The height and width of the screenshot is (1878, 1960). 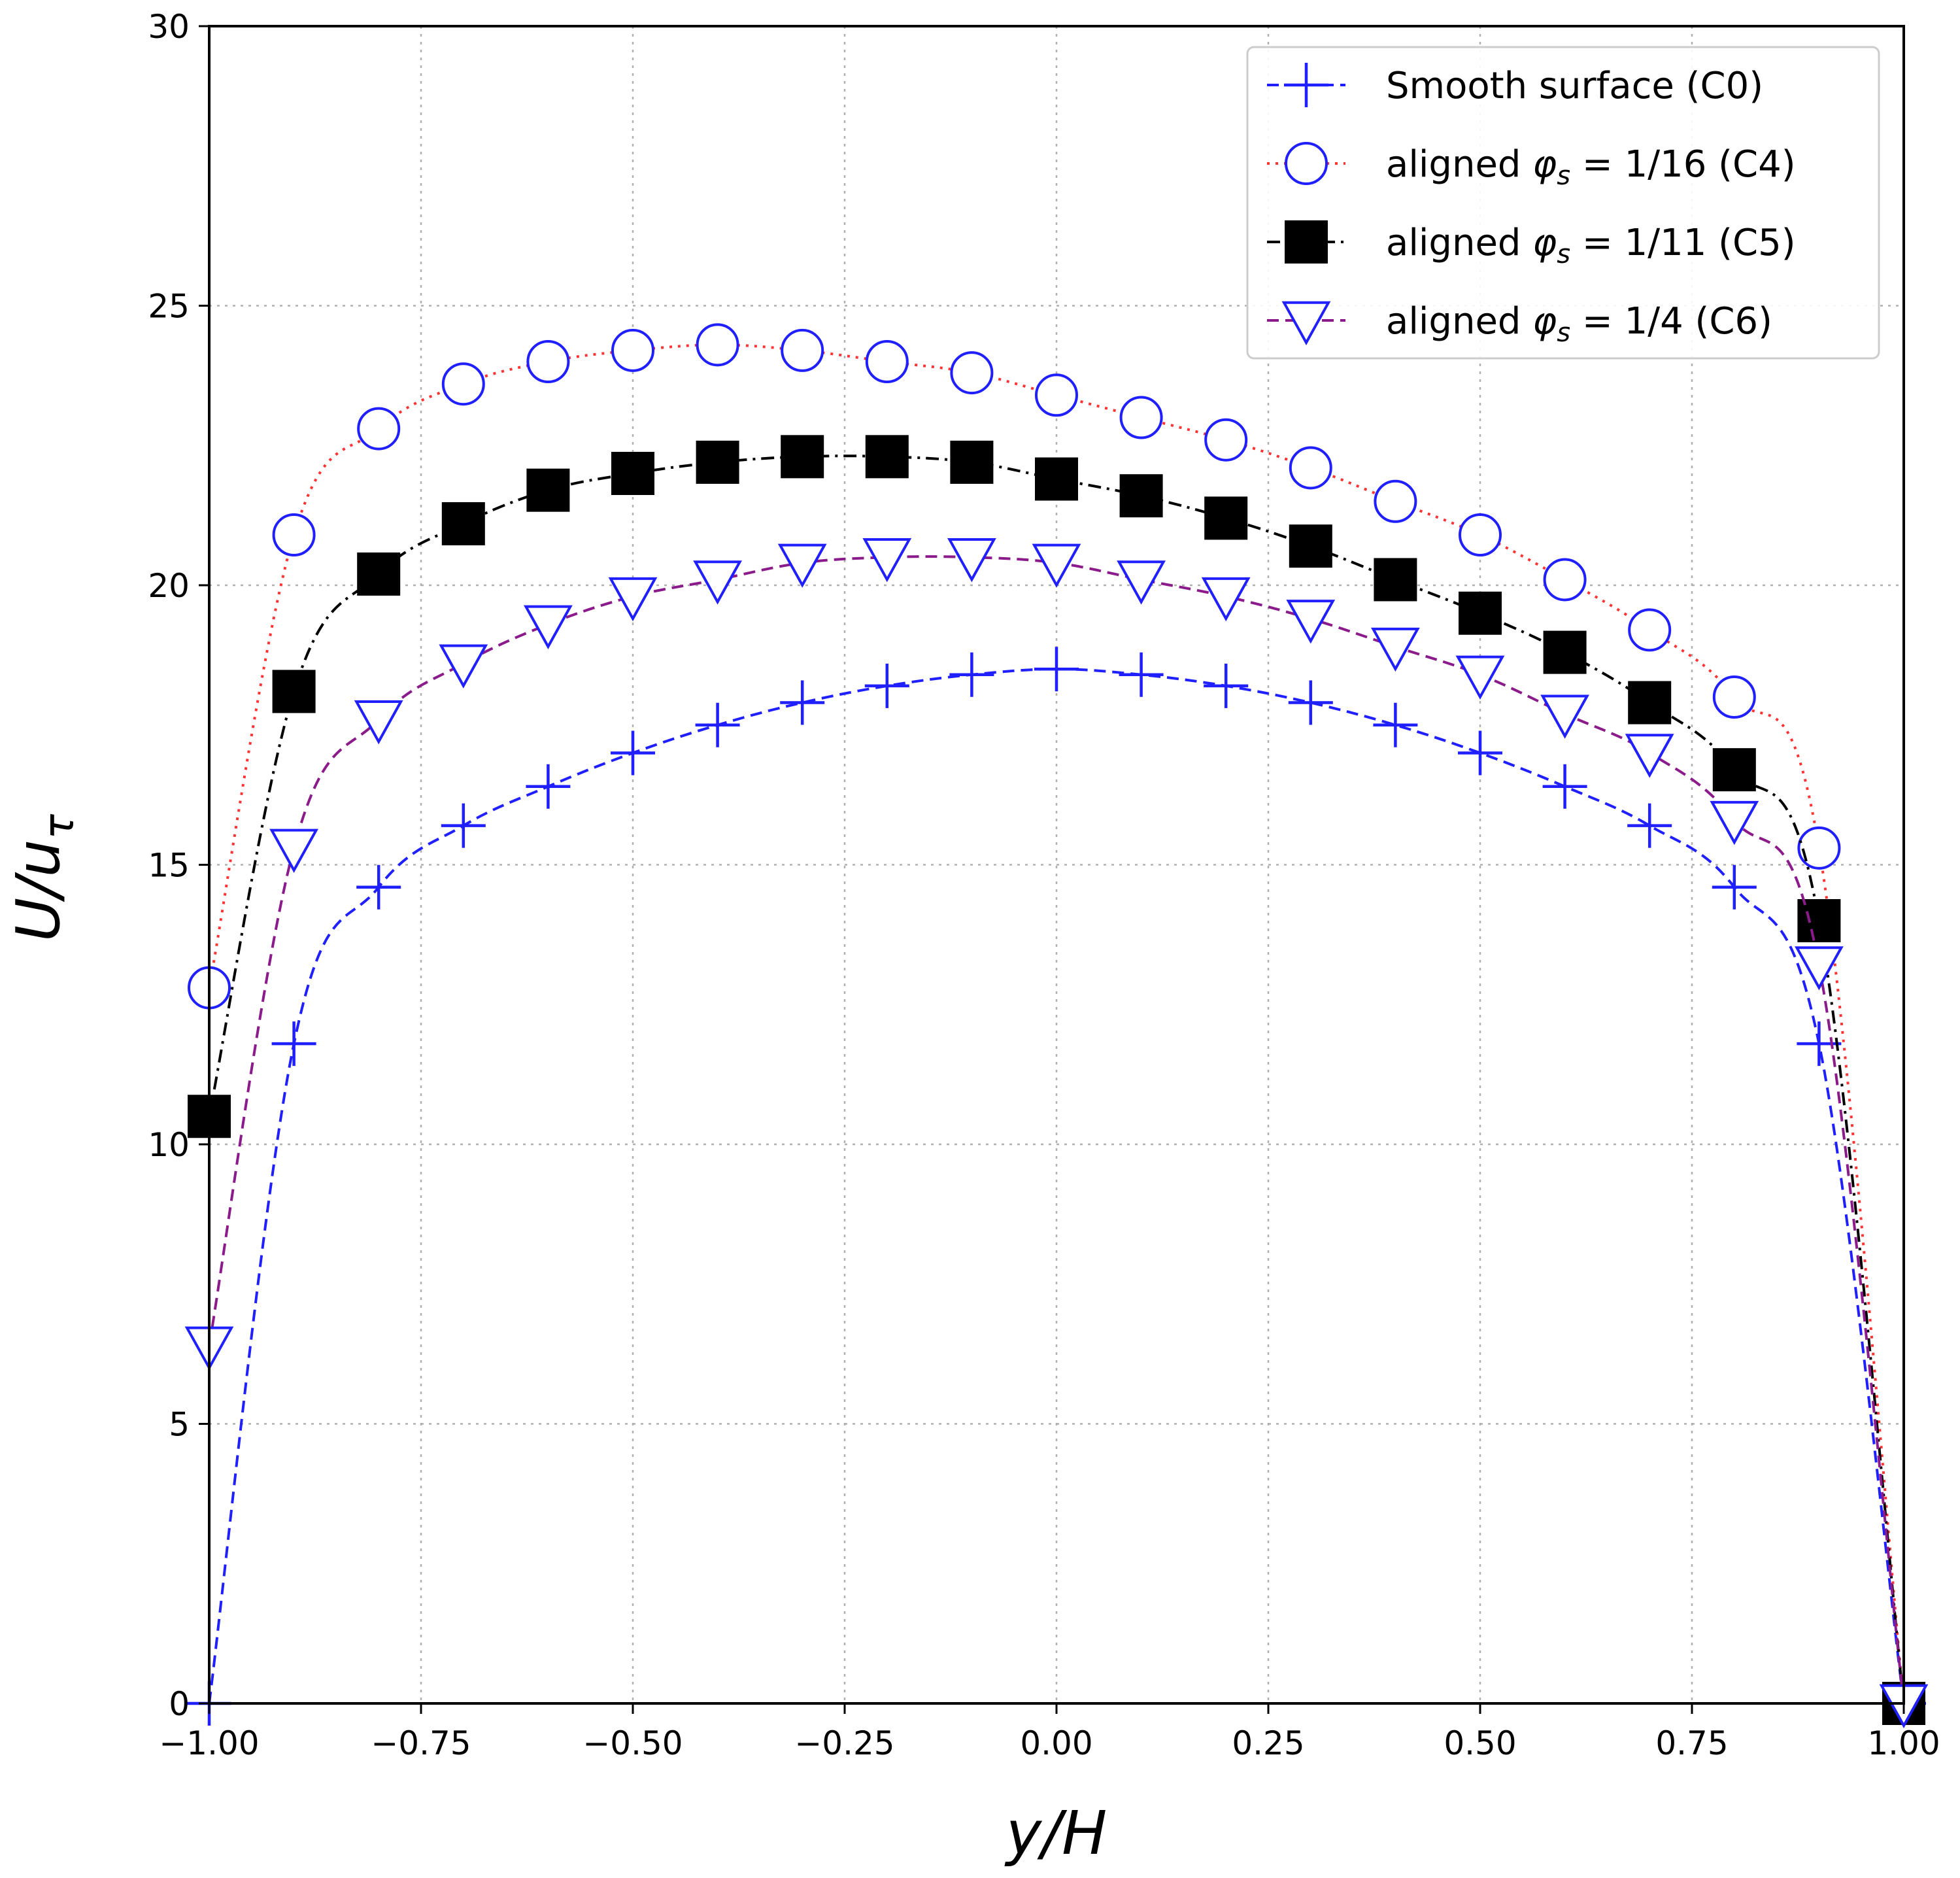 I want to click on legend-entry: aligned φs = 1/16 (C4), so click(x=1532, y=166).